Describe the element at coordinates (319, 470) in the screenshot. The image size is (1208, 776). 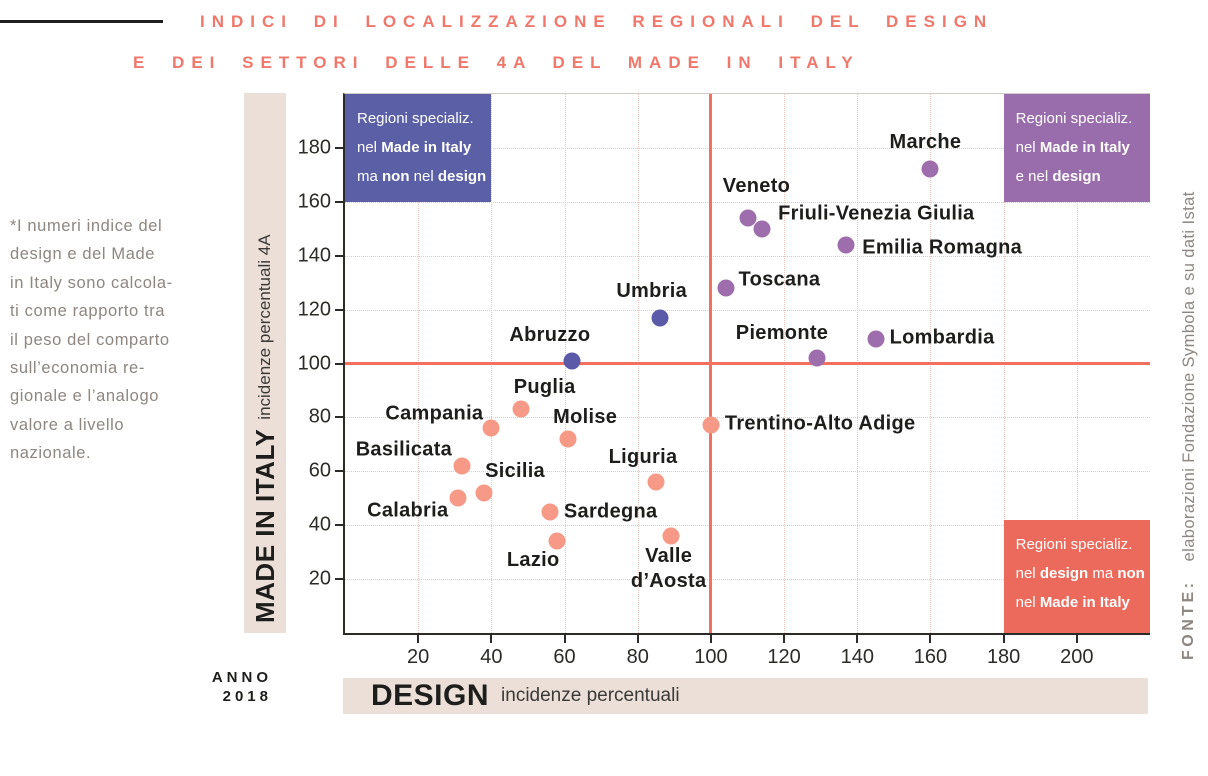
I see `y-tick-label: 60` at that location.